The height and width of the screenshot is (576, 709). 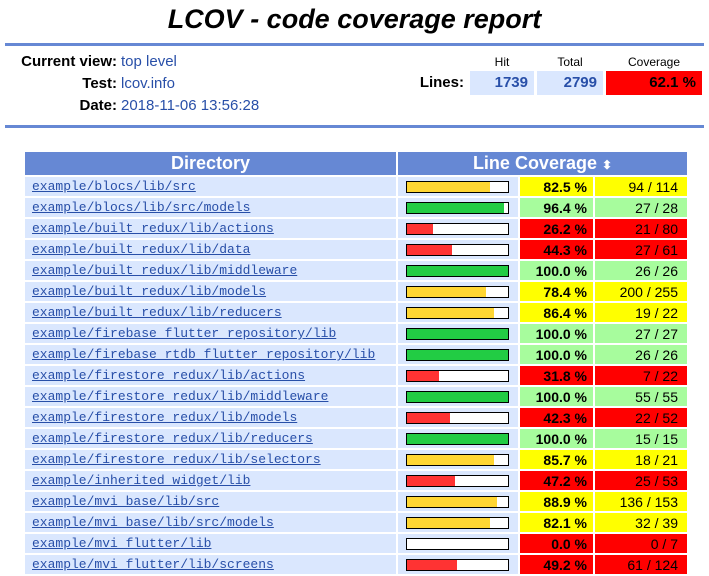 I want to click on test-value: lcov.info, so click(x=148, y=83).